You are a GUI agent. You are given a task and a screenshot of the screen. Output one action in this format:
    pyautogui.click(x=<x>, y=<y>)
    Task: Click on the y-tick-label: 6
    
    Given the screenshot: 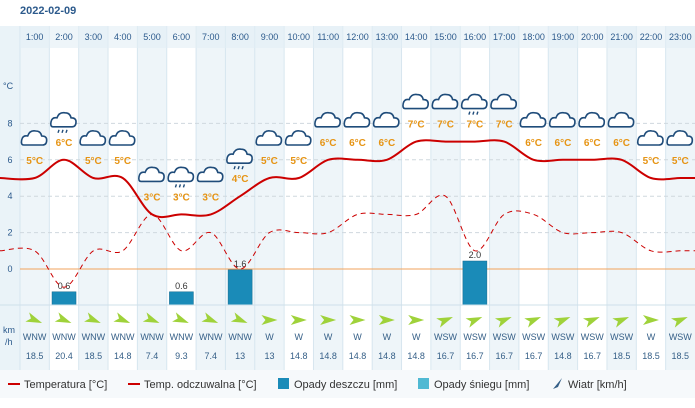 What is the action you would take?
    pyautogui.click(x=9, y=160)
    